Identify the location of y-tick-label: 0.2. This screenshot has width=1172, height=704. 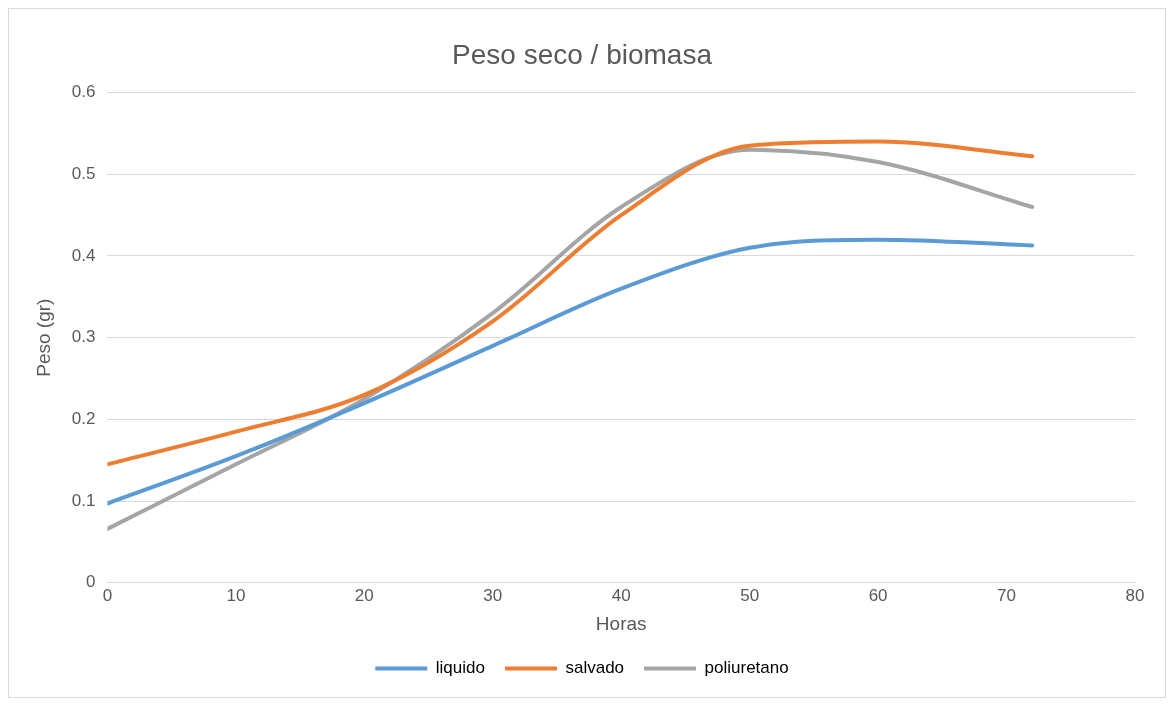
(83, 419).